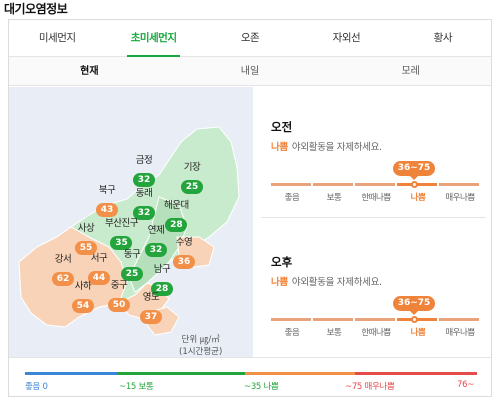  I want to click on legend-bar-very-bad, so click(416, 373).